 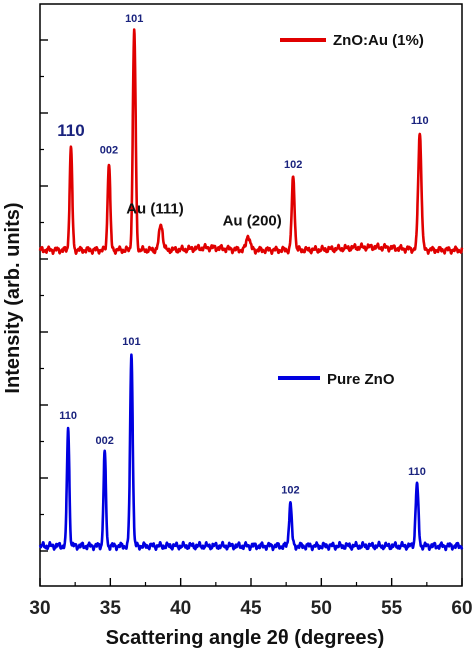 I want to click on x-tick-label: 45, so click(x=251, y=608).